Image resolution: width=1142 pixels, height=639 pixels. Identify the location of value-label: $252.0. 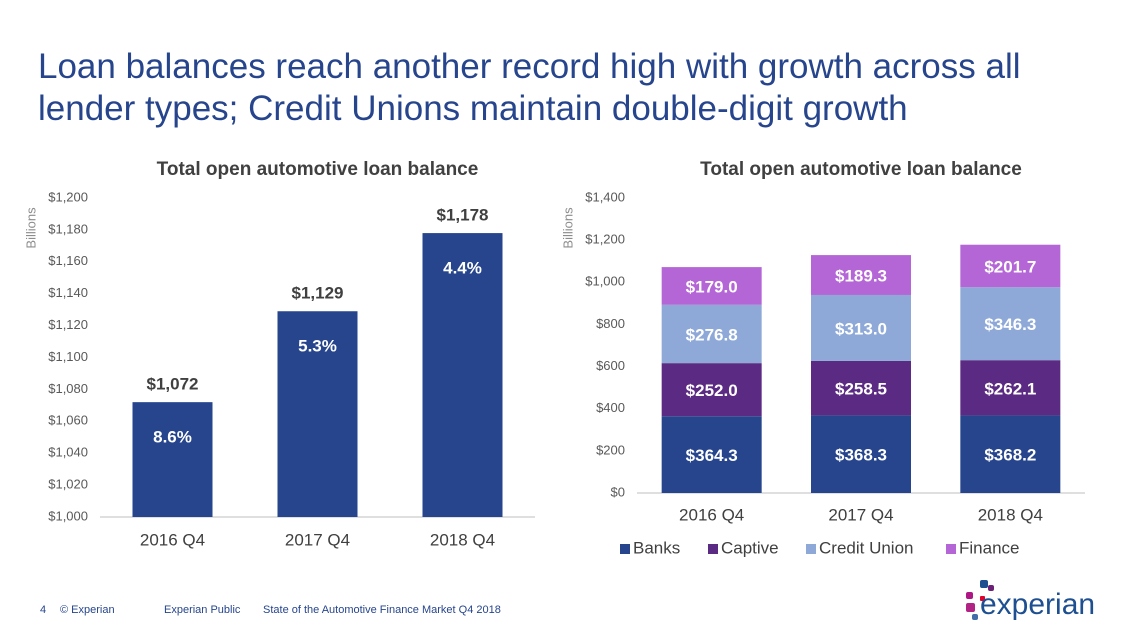
(712, 390).